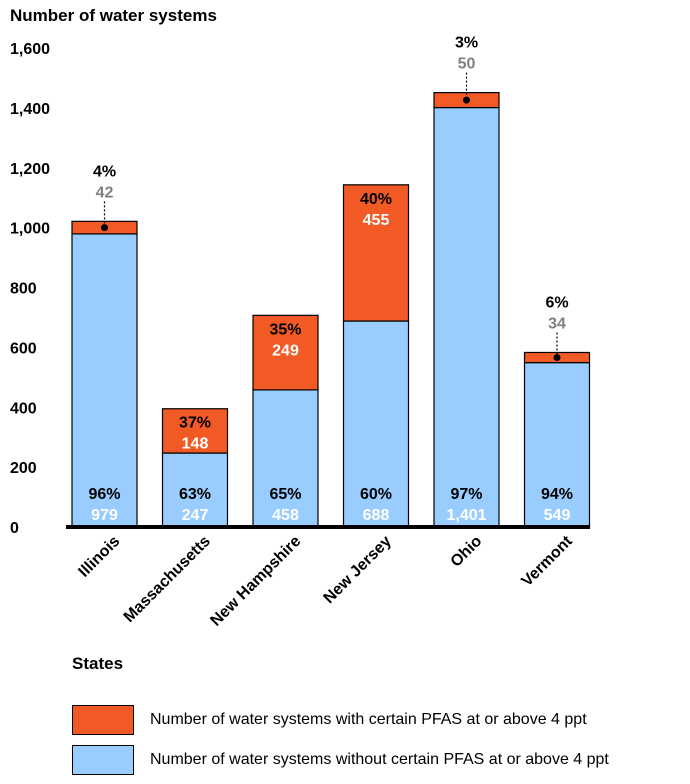 The width and height of the screenshot is (690, 784). What do you see at coordinates (105, 192) in the screenshot?
I see `bar-value-label: 42` at bounding box center [105, 192].